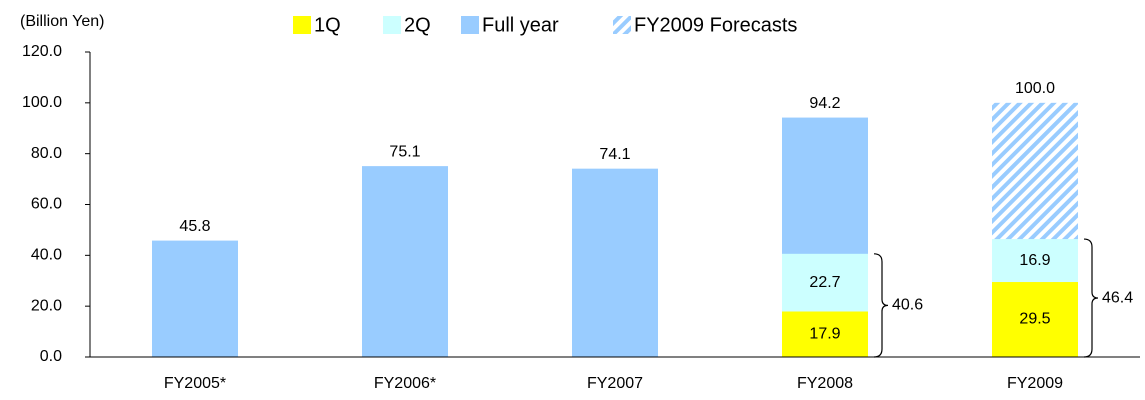 Image resolution: width=1145 pixels, height=400 pixels. I want to click on value-label: 94.2, so click(824, 103).